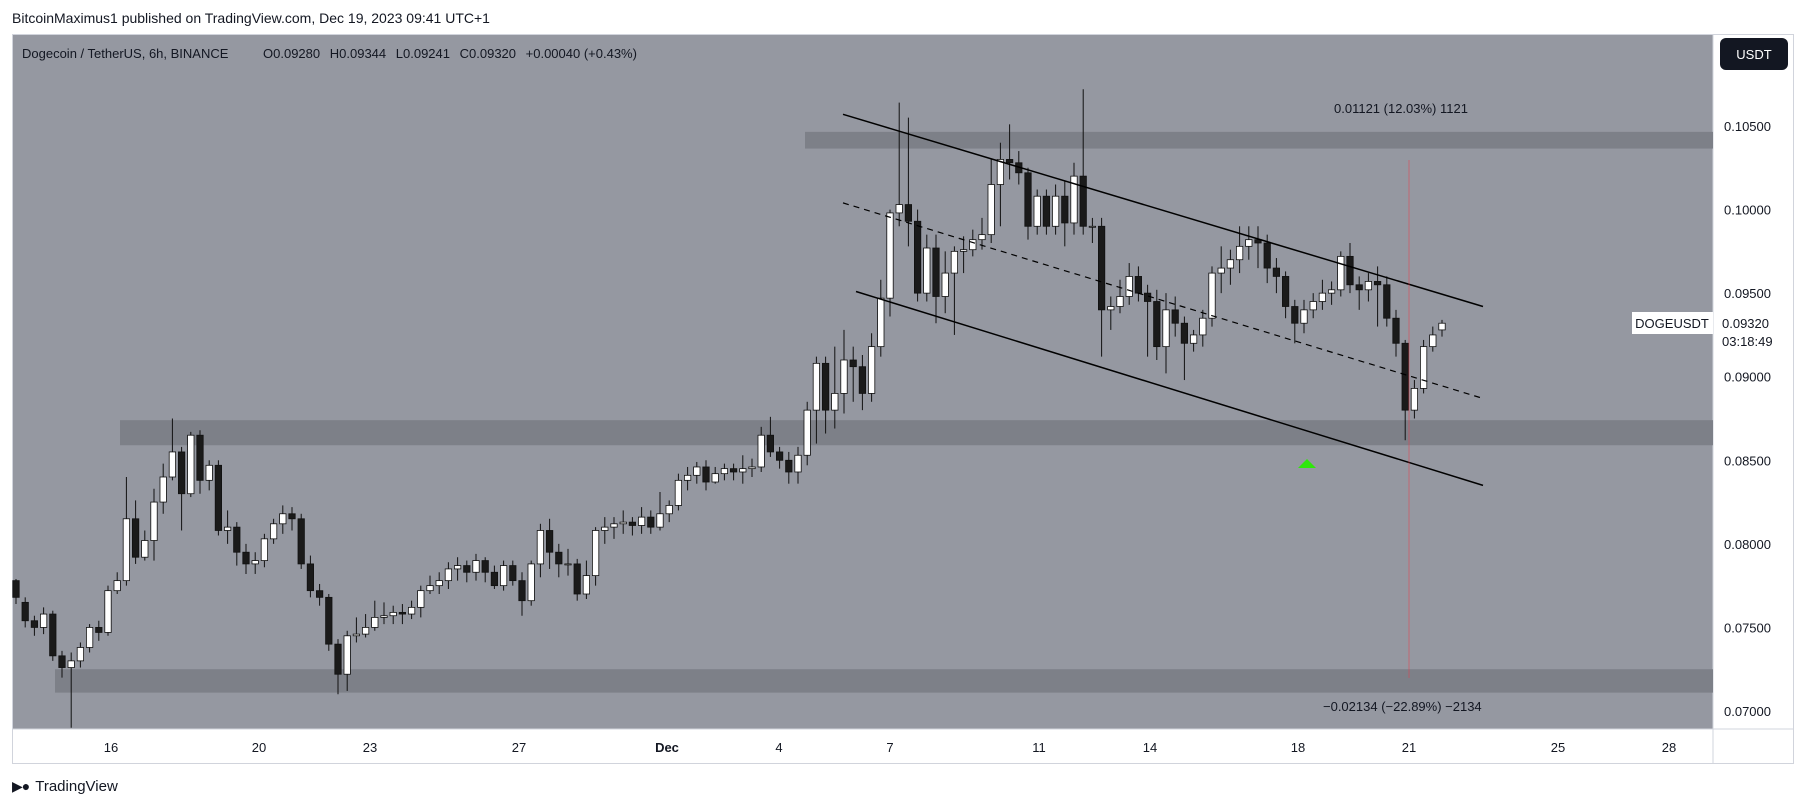 The width and height of the screenshot is (1807, 809). I want to click on time-tick-label: 7, so click(889, 747).